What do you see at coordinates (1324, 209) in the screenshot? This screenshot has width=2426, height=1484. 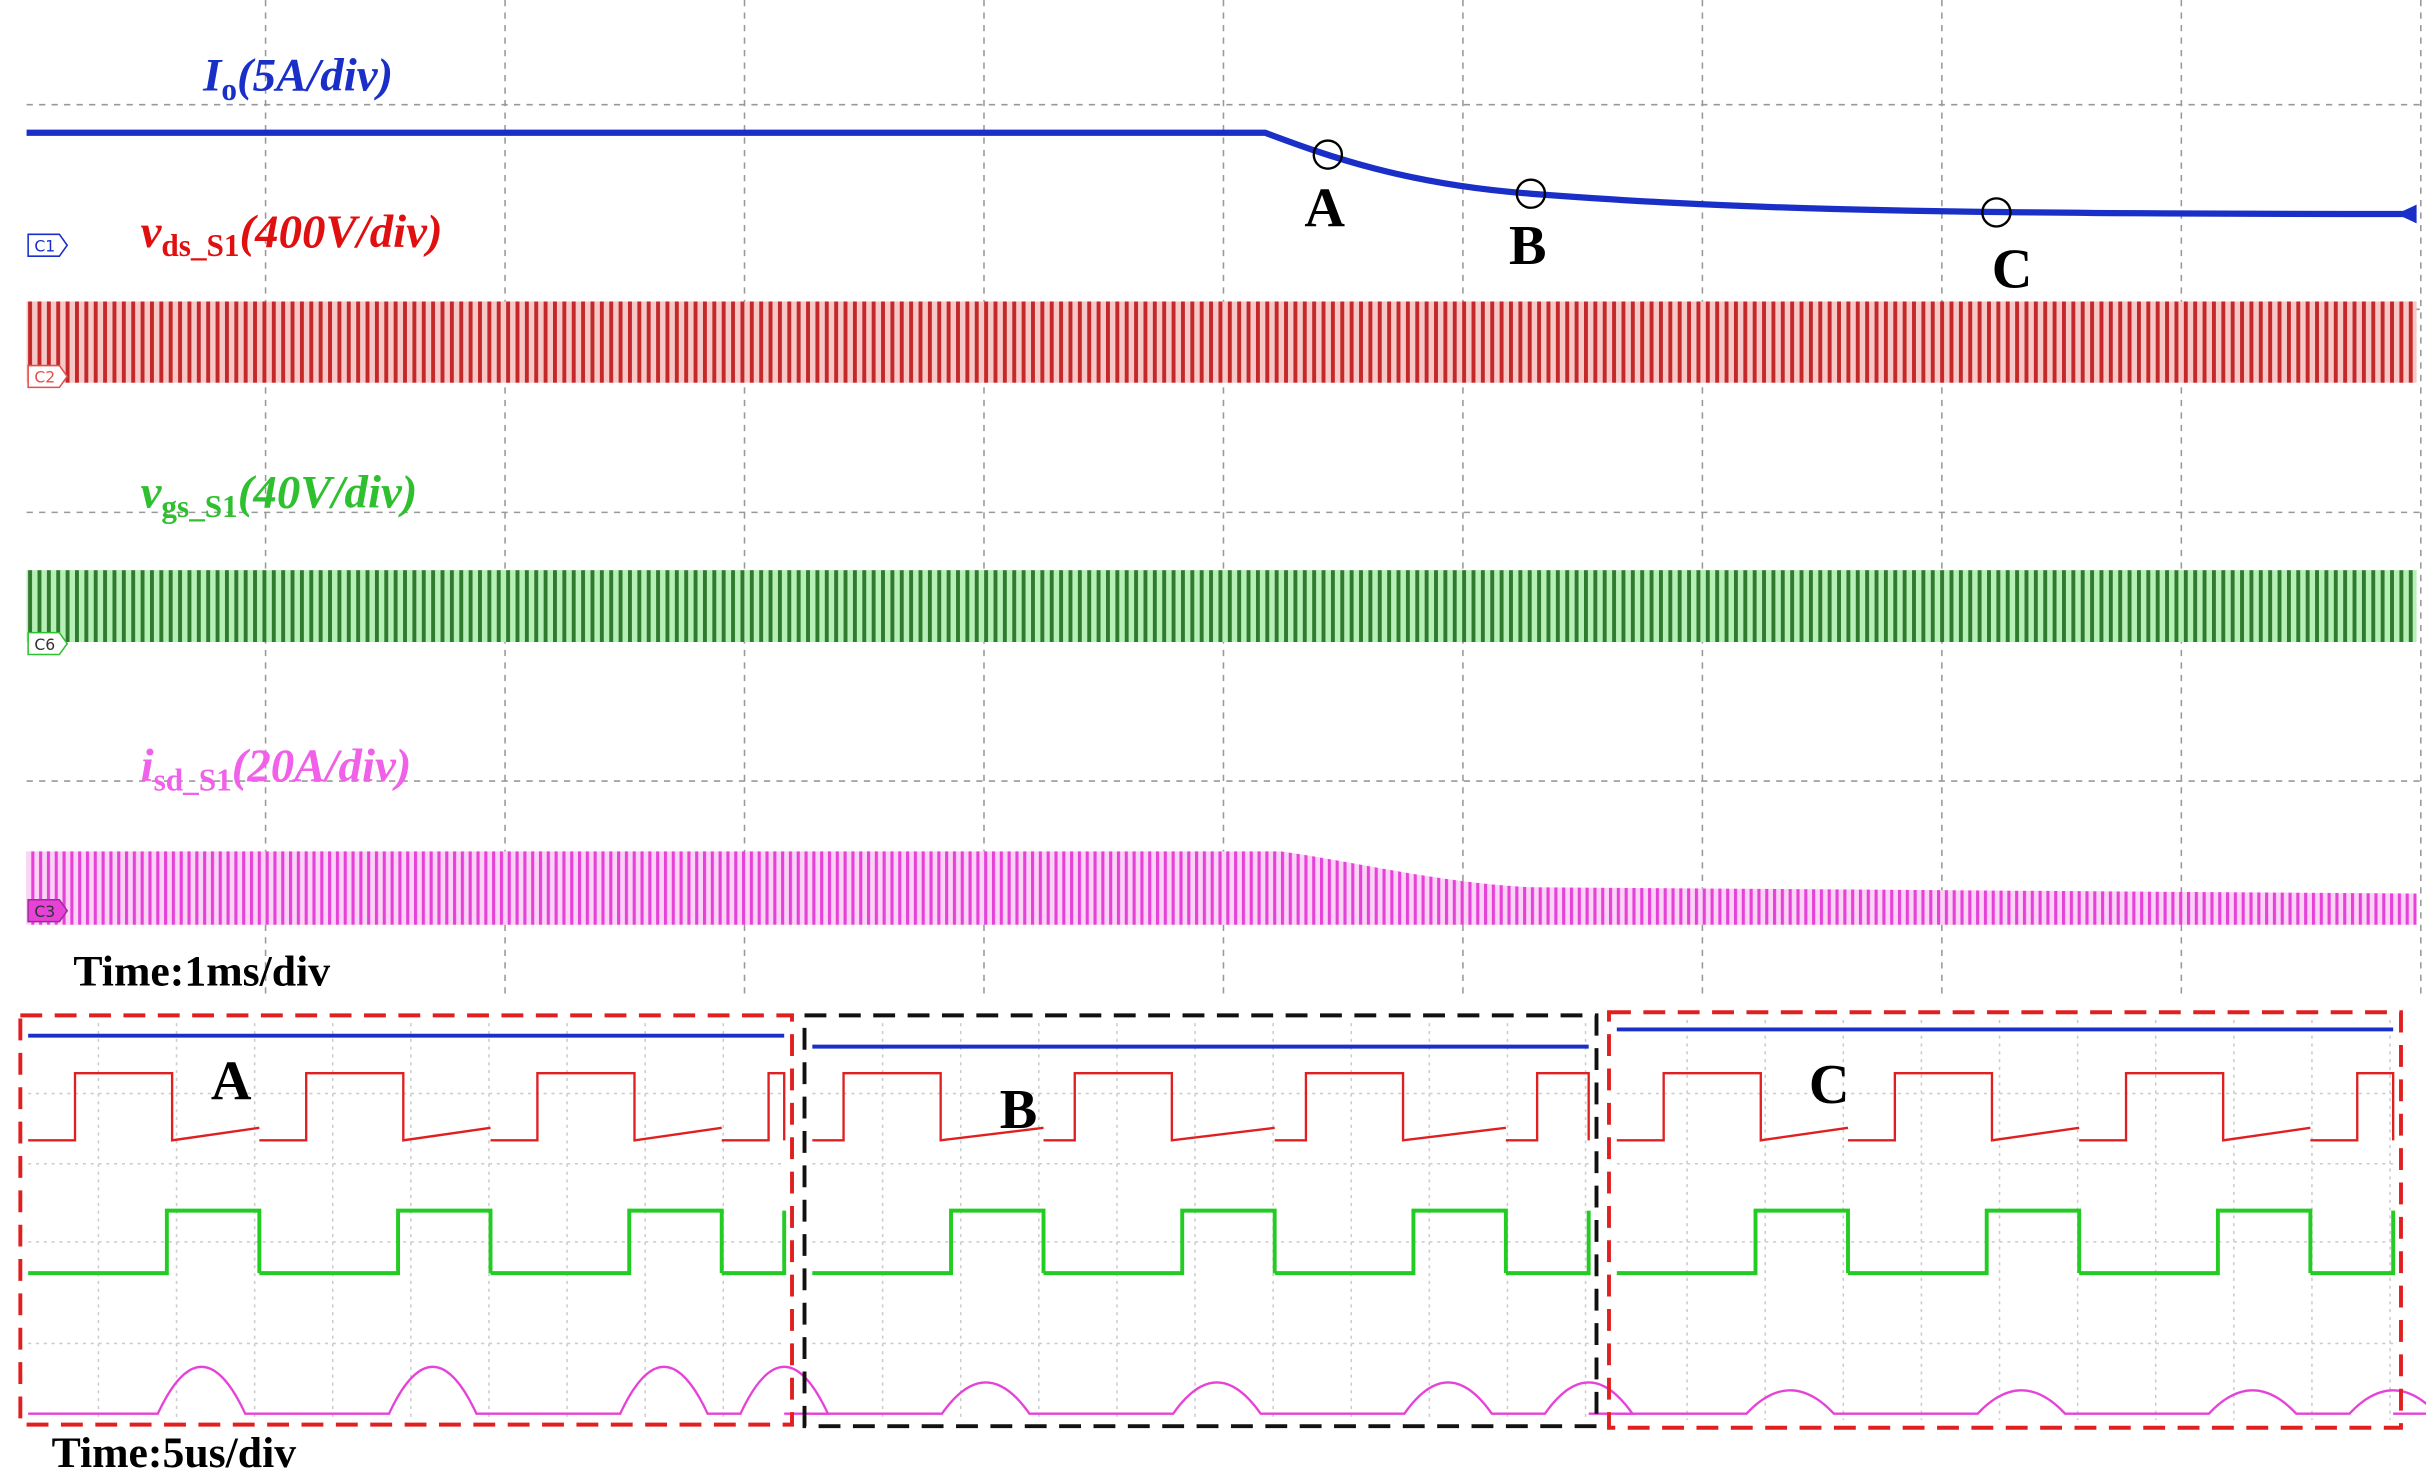 I see `point-label: A` at bounding box center [1324, 209].